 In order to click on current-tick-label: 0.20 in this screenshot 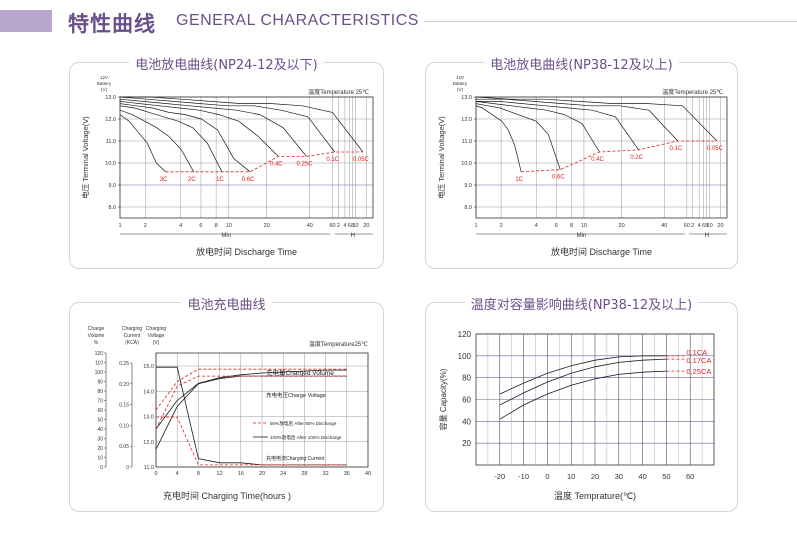, I will do `click(124, 385)`.